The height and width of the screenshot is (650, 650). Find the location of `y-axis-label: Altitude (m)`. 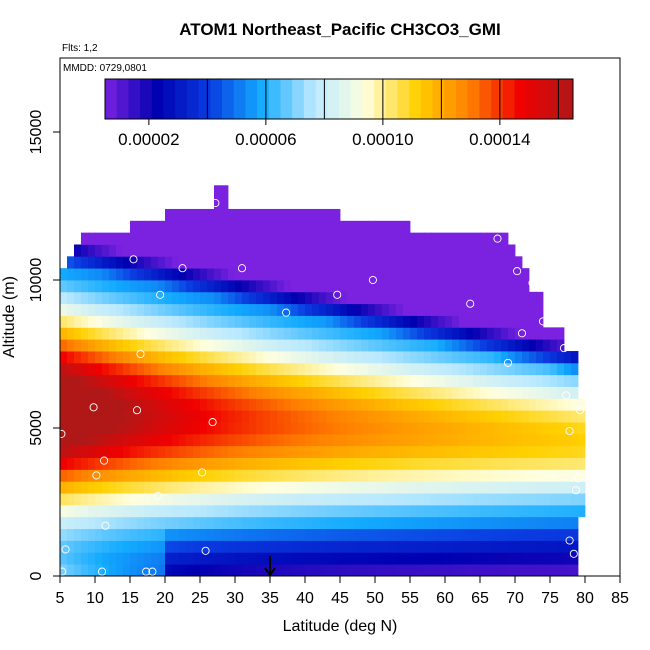

y-axis-label: Altitude (m) is located at coordinates (9, 317).